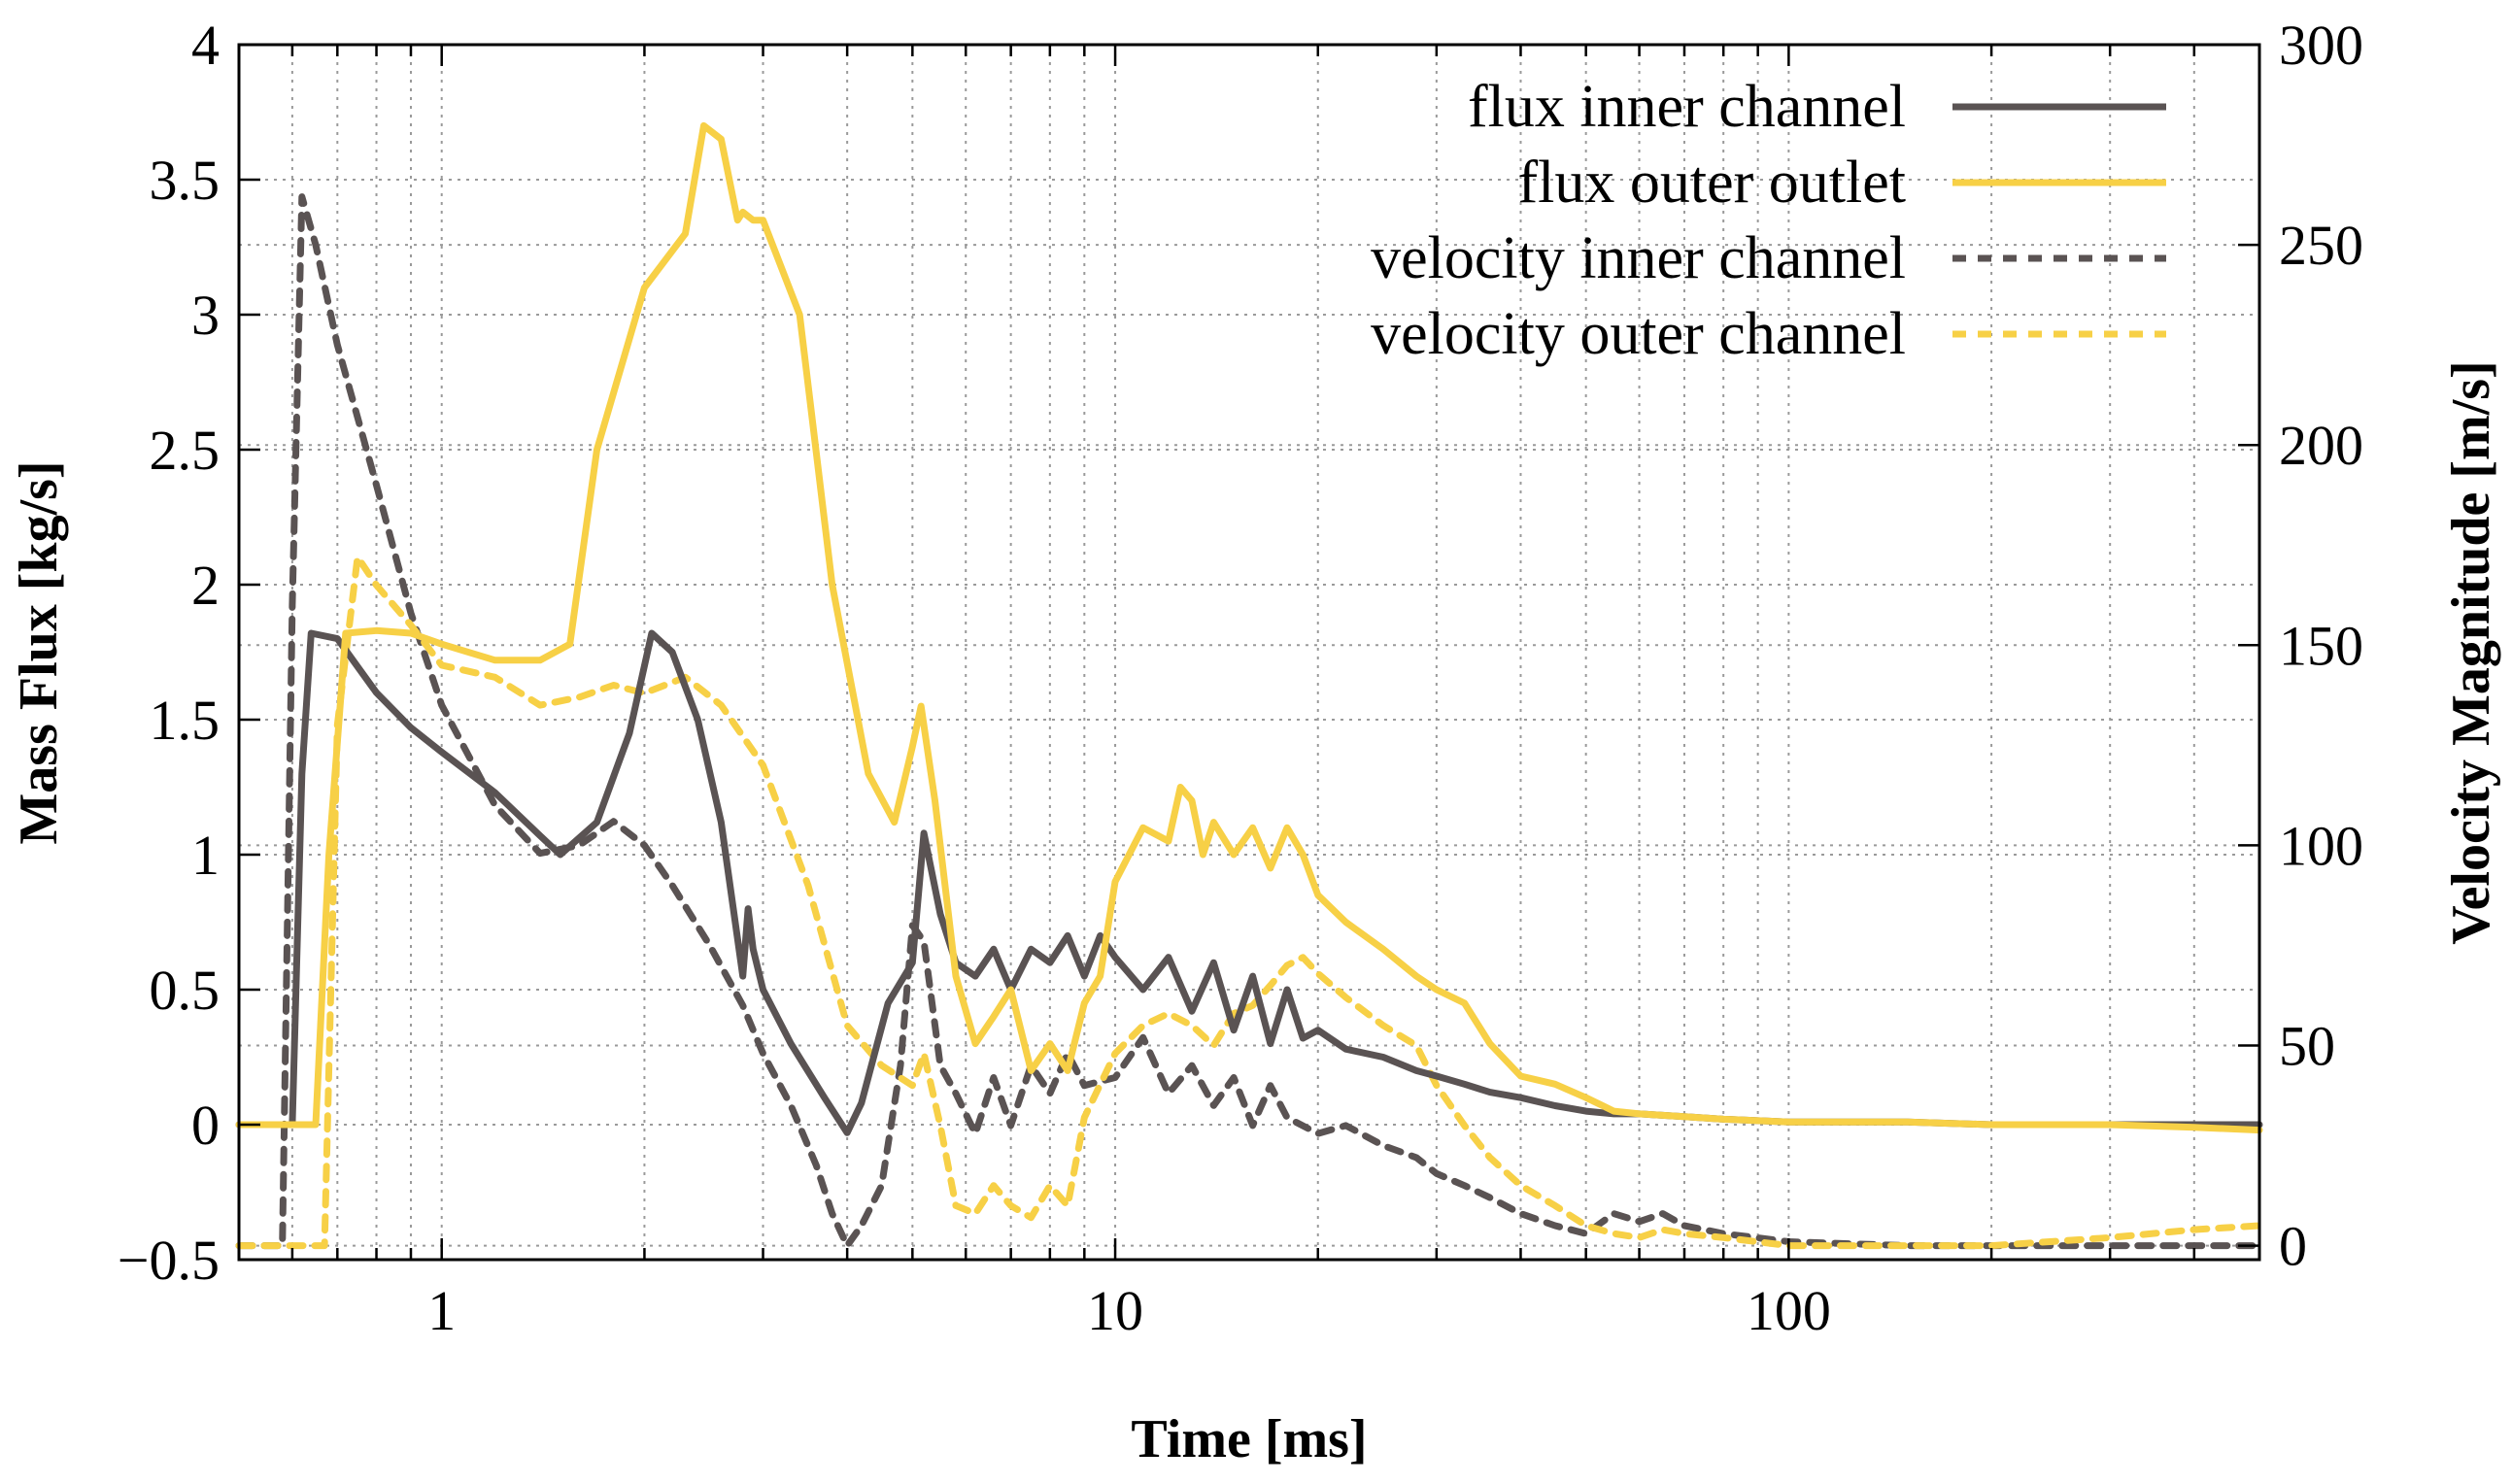 The height and width of the screenshot is (1484, 2512). What do you see at coordinates (2471, 652) in the screenshot?
I see `y2-axis-label: Velocity Magnitude [m/s]` at bounding box center [2471, 652].